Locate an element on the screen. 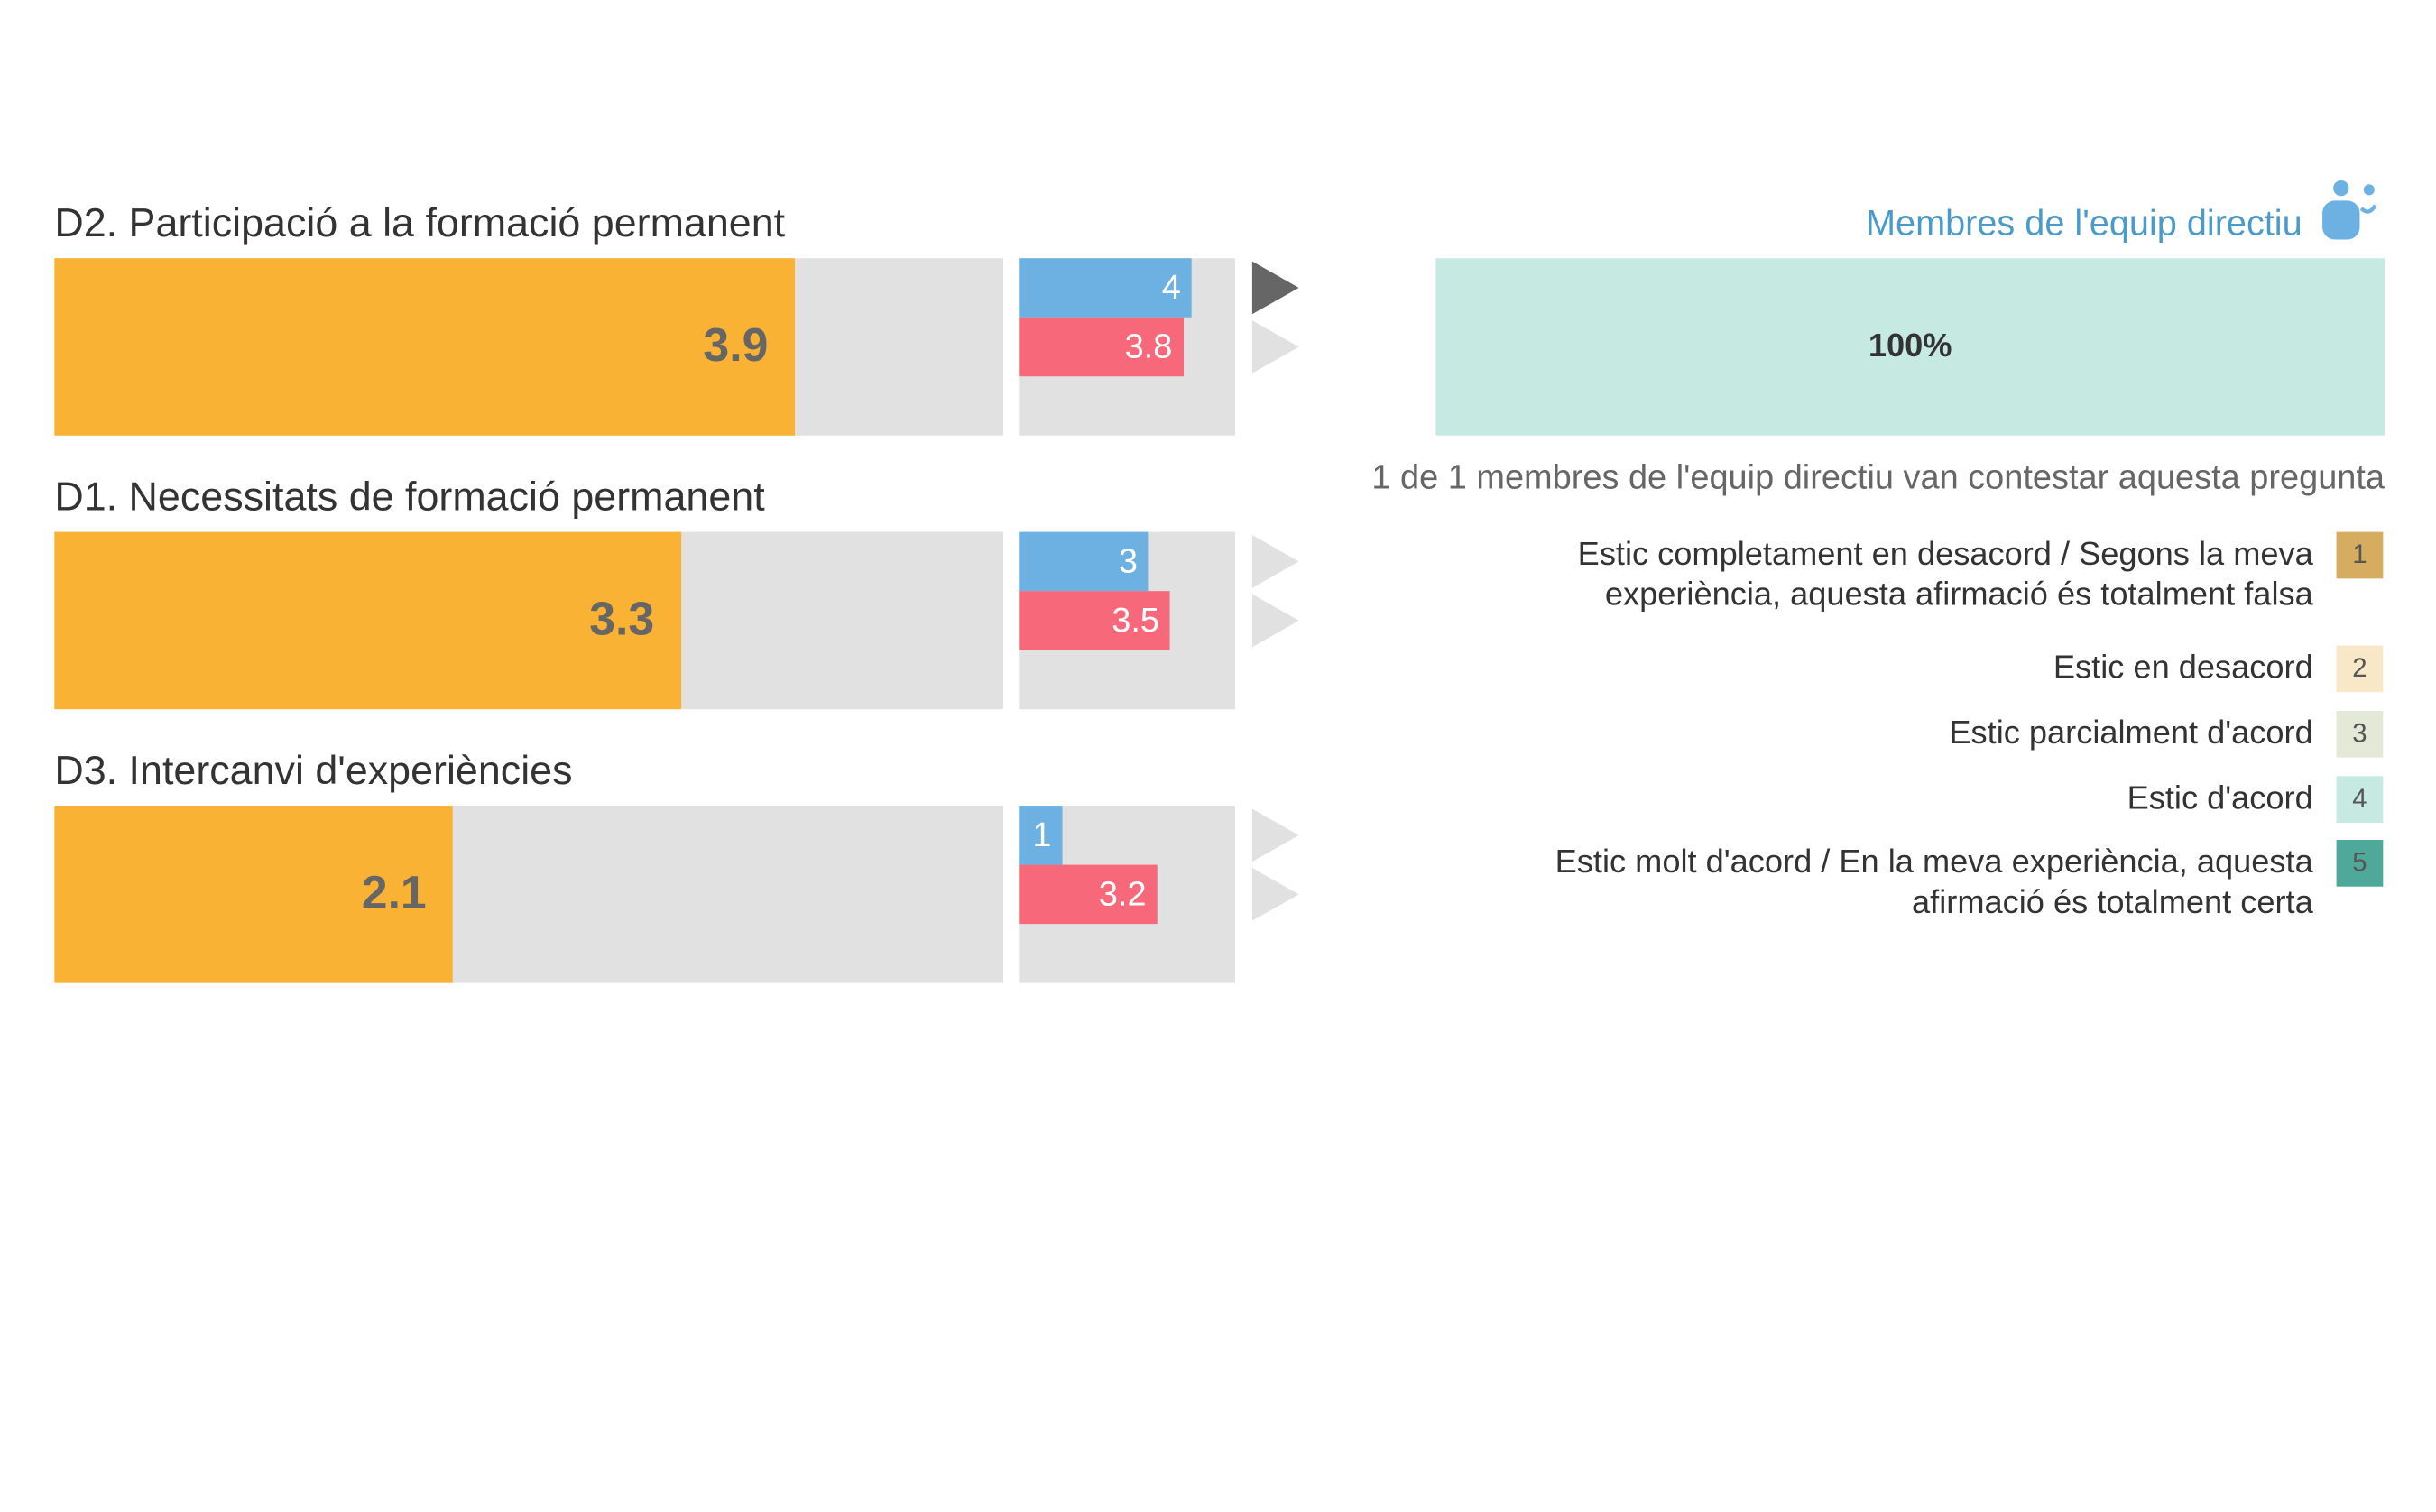 The image size is (2436, 1512). legend-label: Estic en desacord is located at coordinates (2183, 669).